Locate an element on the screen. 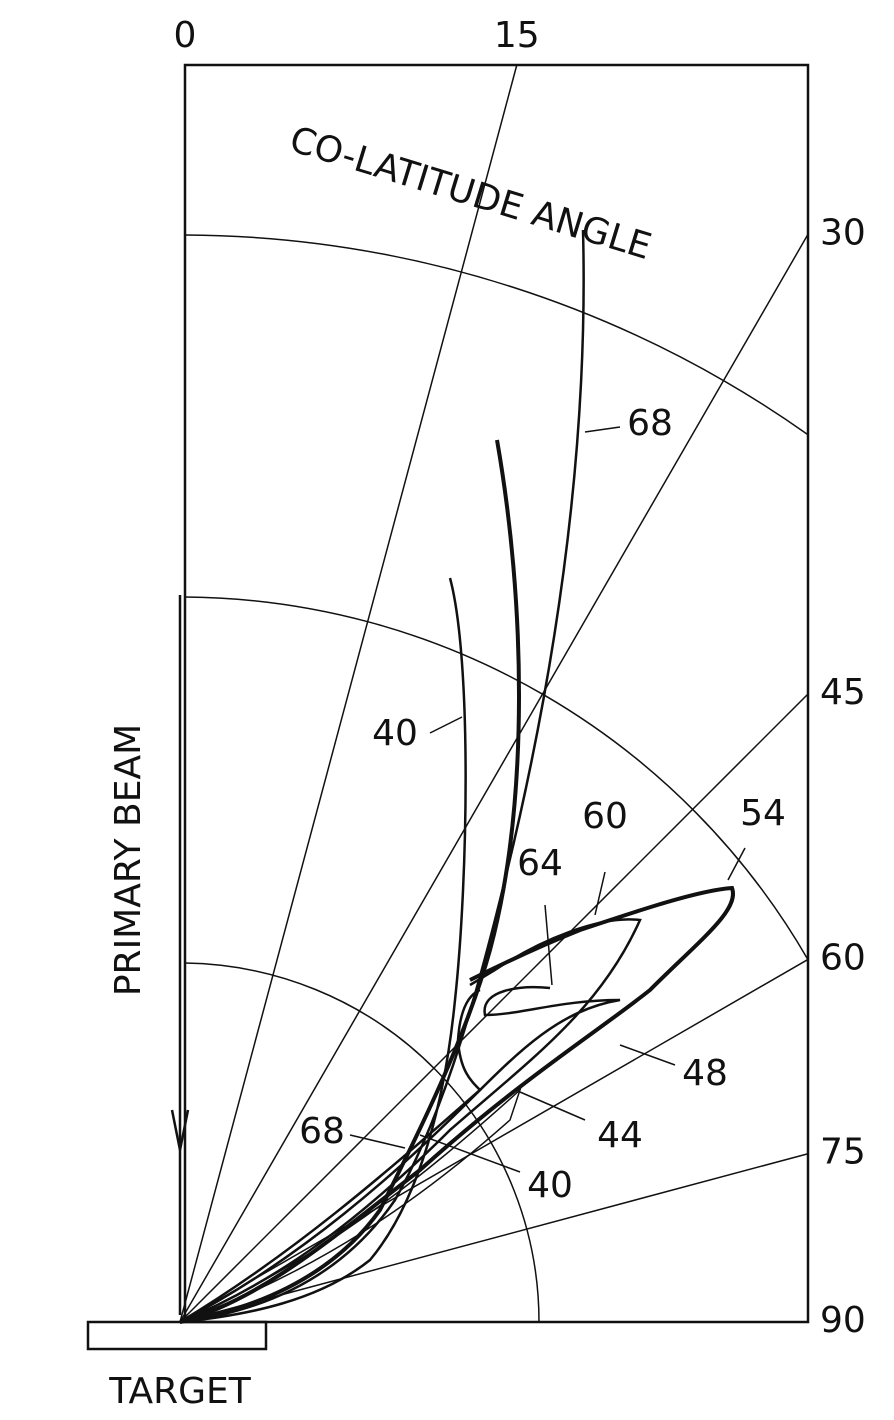  angle-label: 15 is located at coordinates (517, 35).